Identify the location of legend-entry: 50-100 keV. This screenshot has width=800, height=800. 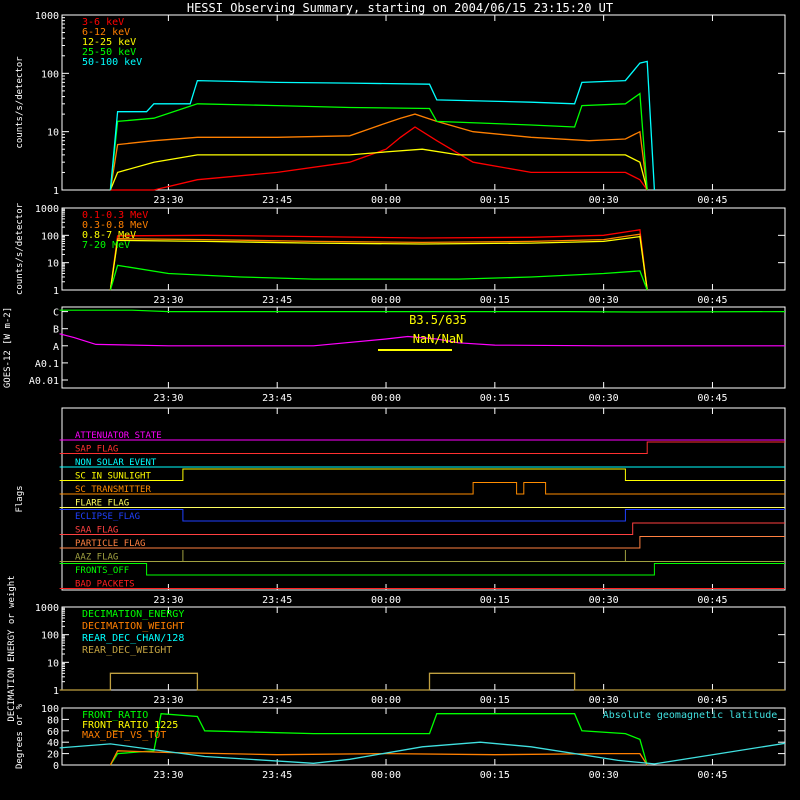
(112, 62).